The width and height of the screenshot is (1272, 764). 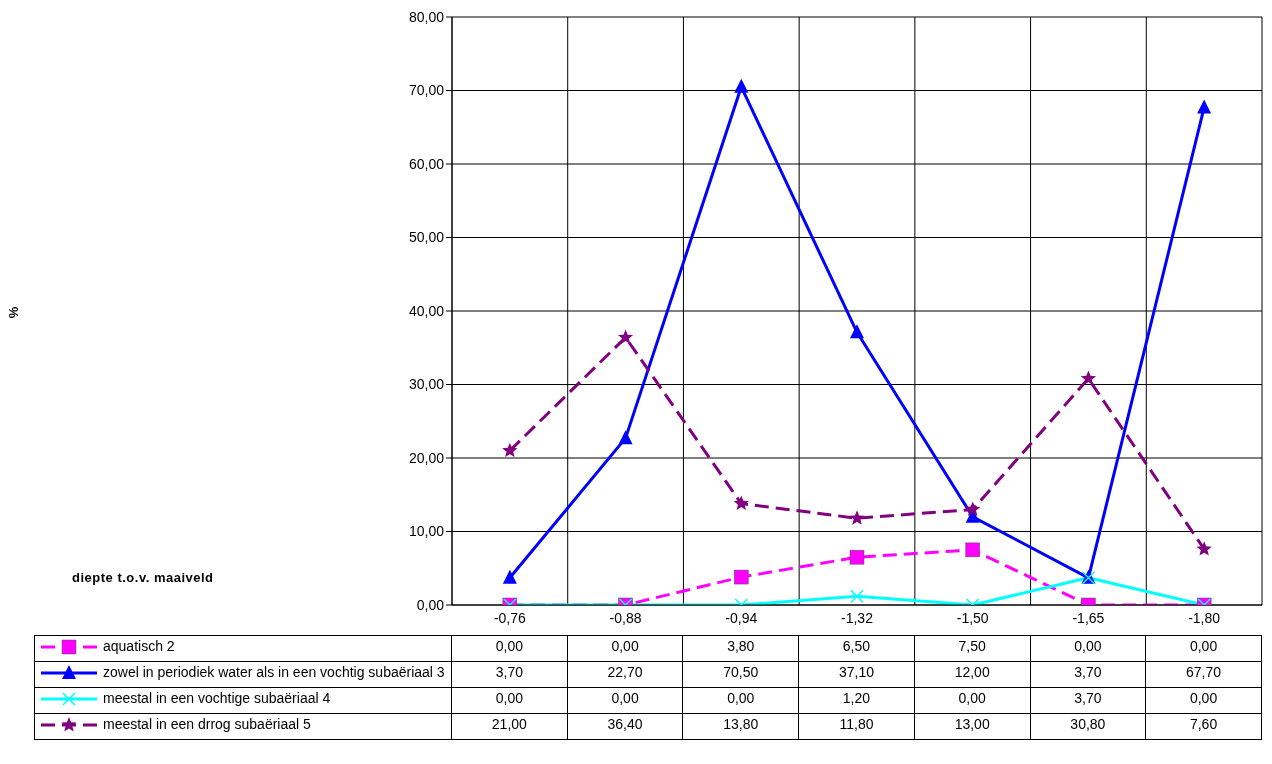 I want to click on y-tick-label: 10,00, so click(x=426, y=531).